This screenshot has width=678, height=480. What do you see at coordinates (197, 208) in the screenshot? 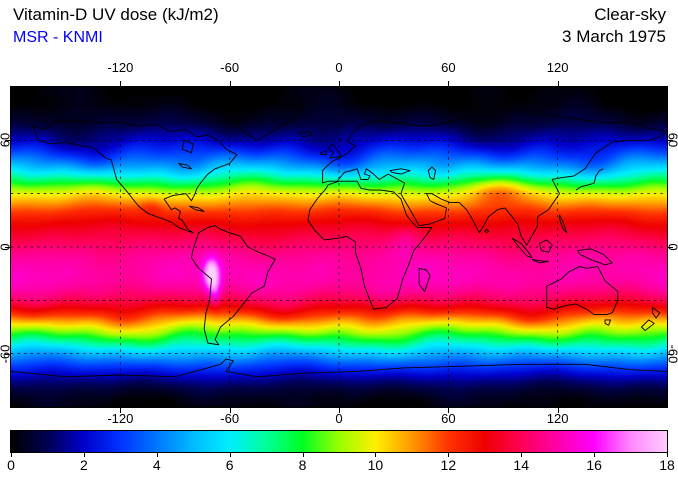
I see `coast-cuba` at bounding box center [197, 208].